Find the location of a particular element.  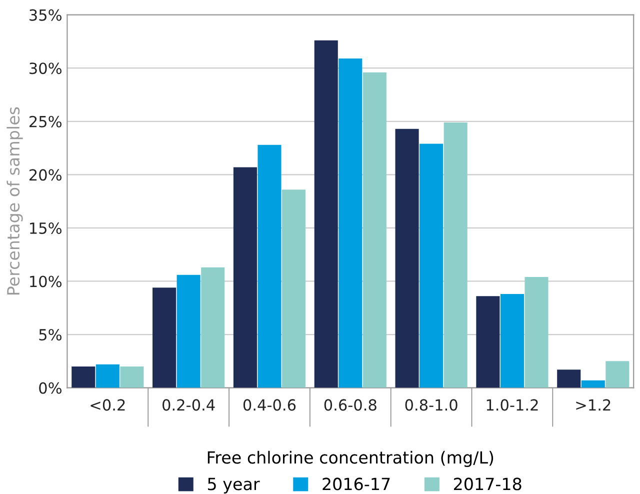

legend-label: 2017-18 is located at coordinates (488, 484).